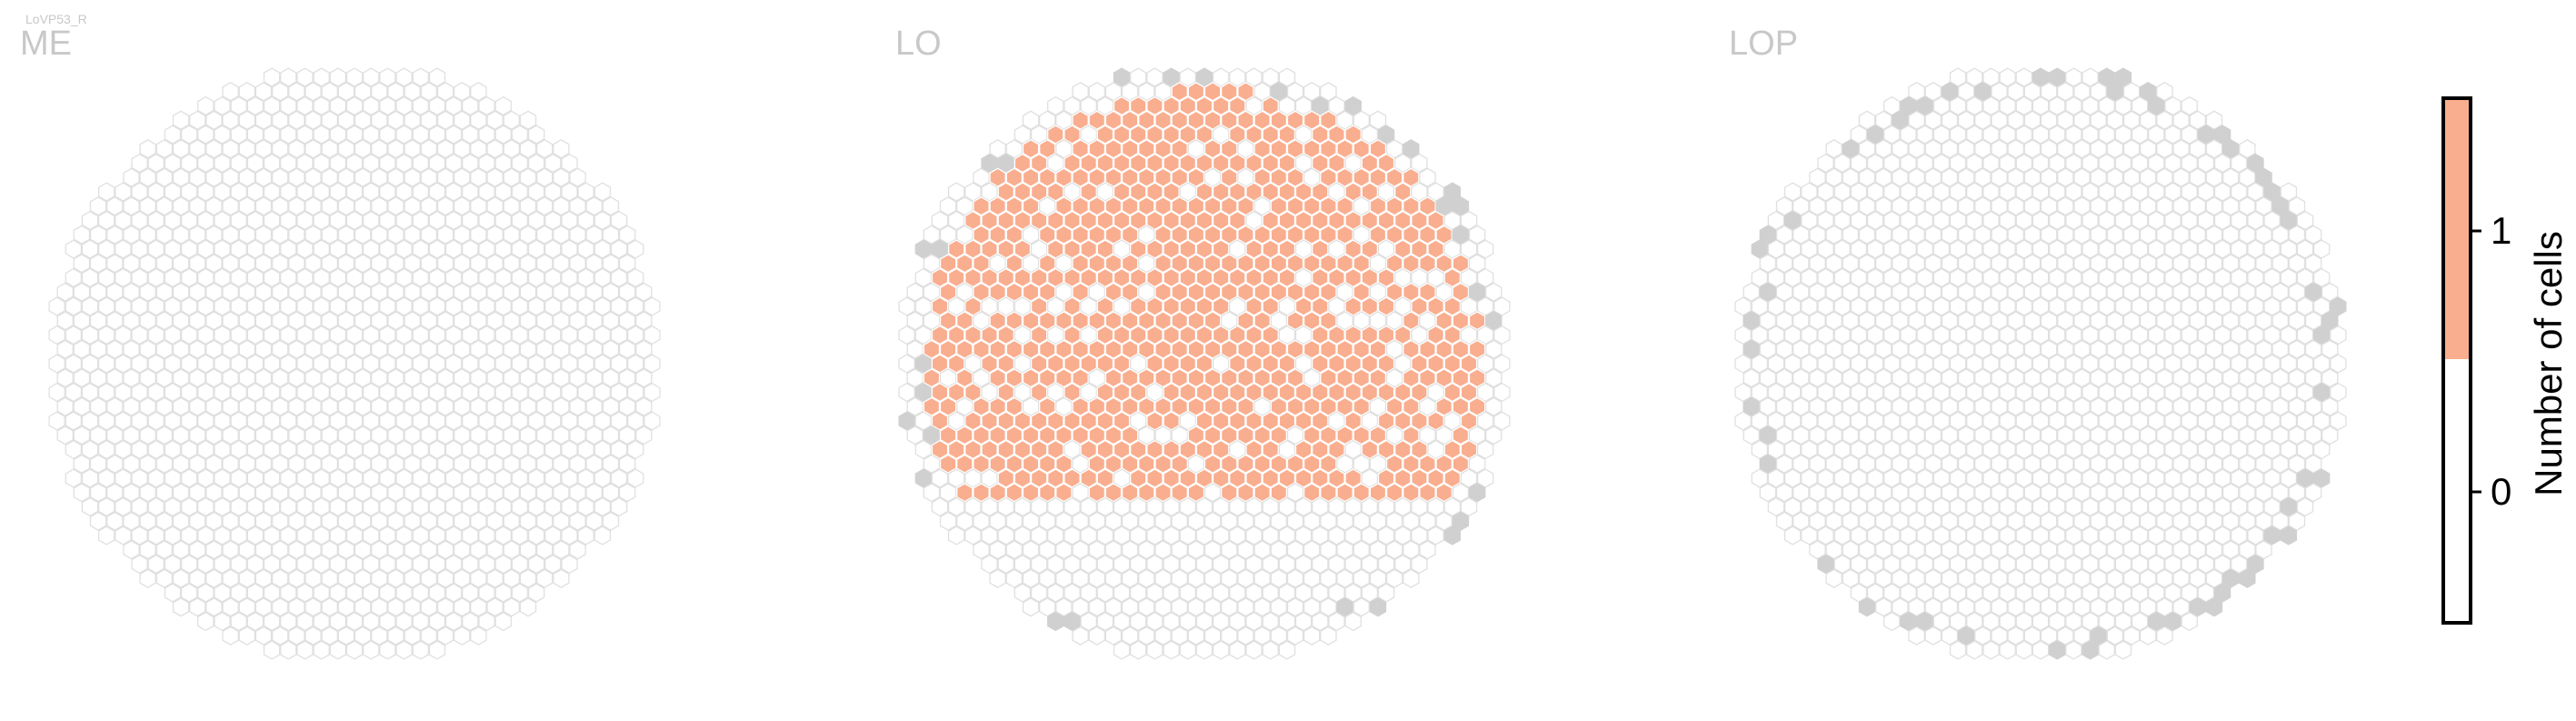 The image size is (2576, 721). What do you see at coordinates (2501, 230) in the screenshot?
I see `colorbar-tick-label-1: 1` at bounding box center [2501, 230].